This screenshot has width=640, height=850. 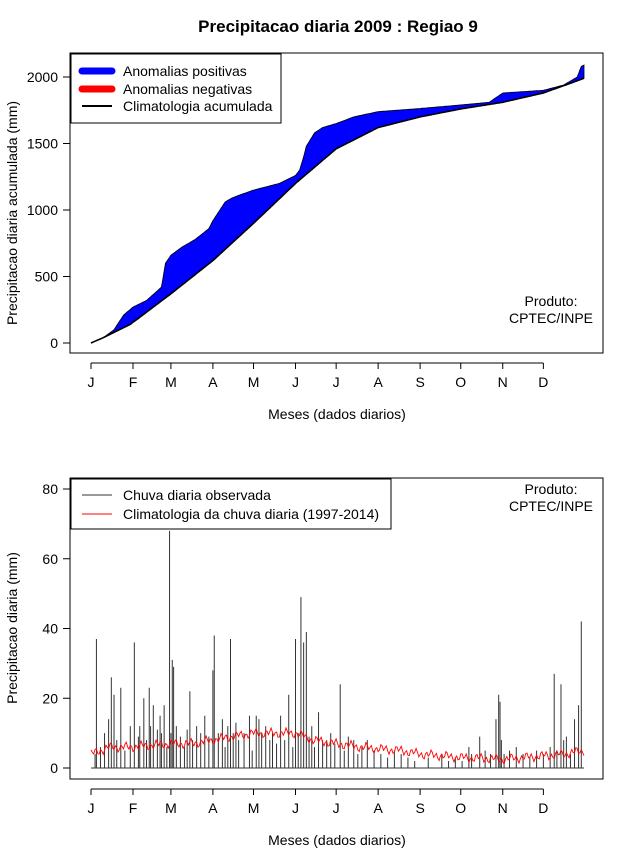 I want to click on top-x-tick-label: O, so click(x=460, y=382).